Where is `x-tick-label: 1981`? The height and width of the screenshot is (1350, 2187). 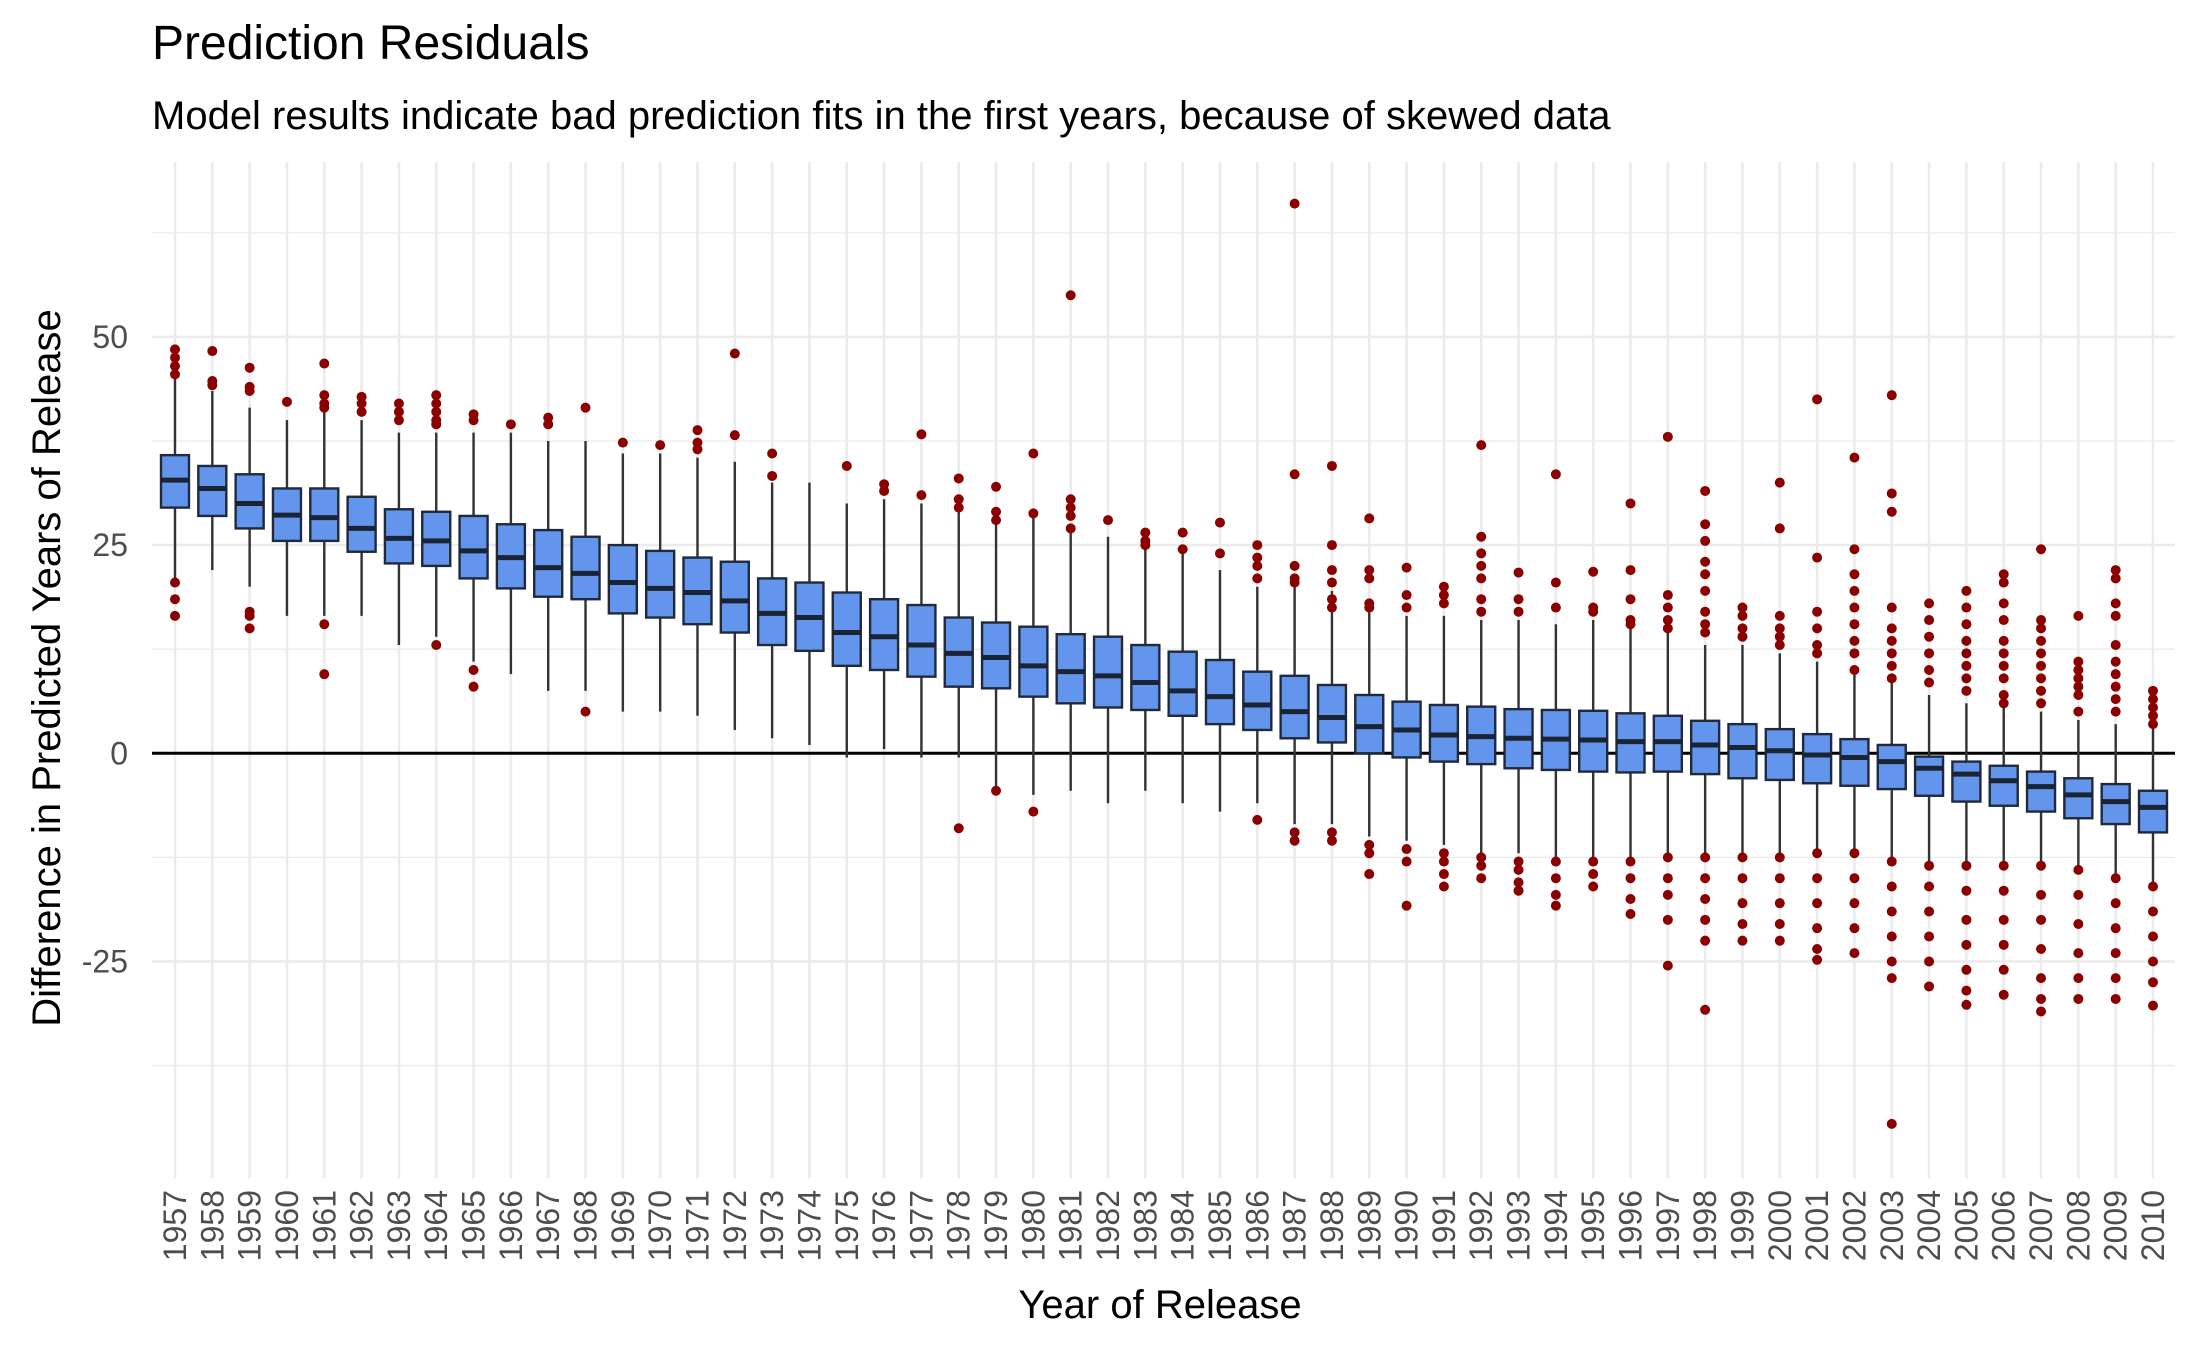 x-tick-label: 1981 is located at coordinates (1071, 1225).